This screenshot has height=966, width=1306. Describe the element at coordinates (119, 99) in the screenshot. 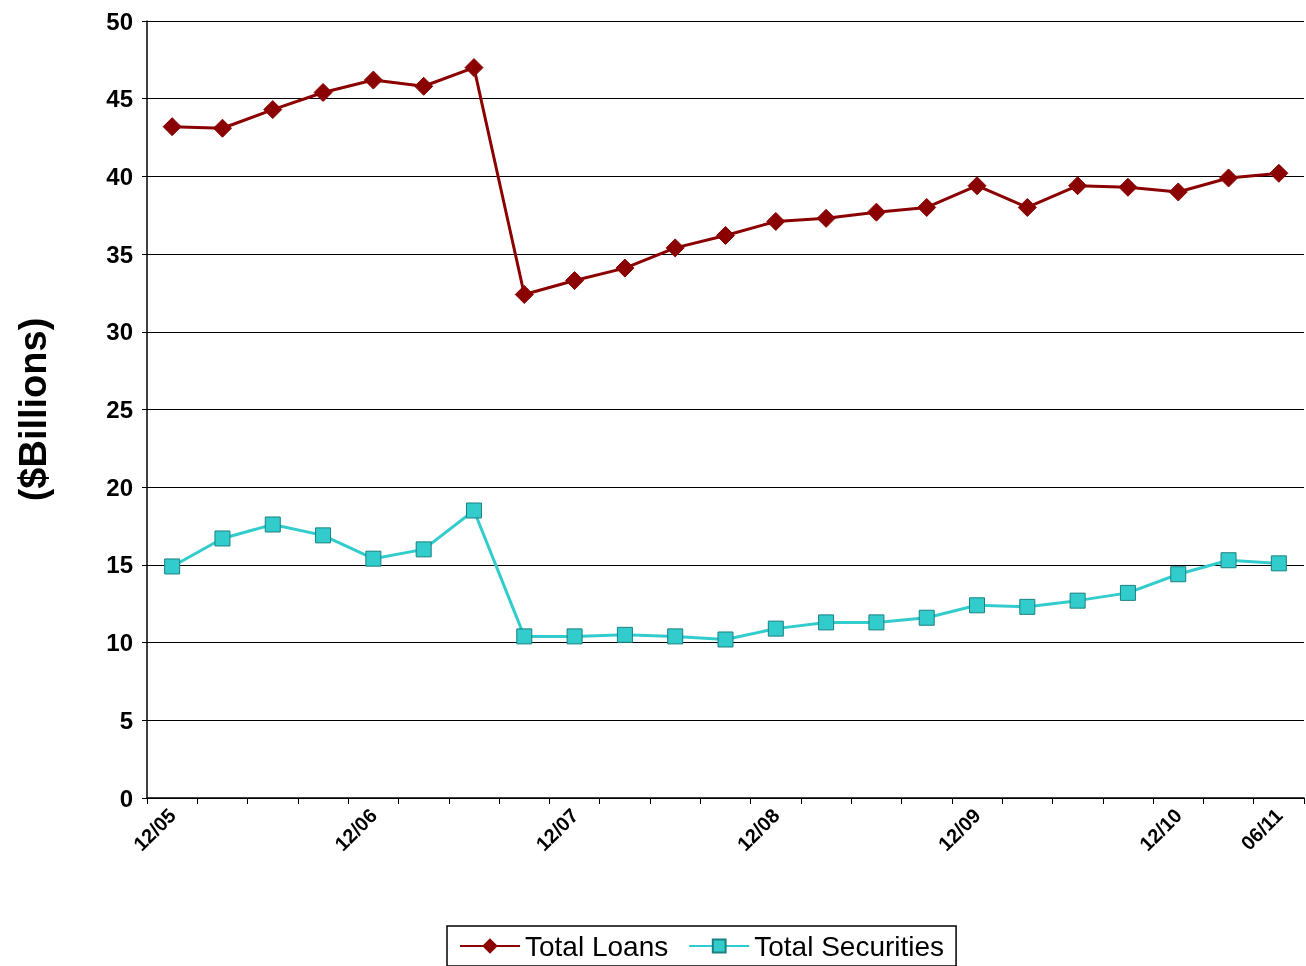

I see `y-tick-label: 45` at that location.